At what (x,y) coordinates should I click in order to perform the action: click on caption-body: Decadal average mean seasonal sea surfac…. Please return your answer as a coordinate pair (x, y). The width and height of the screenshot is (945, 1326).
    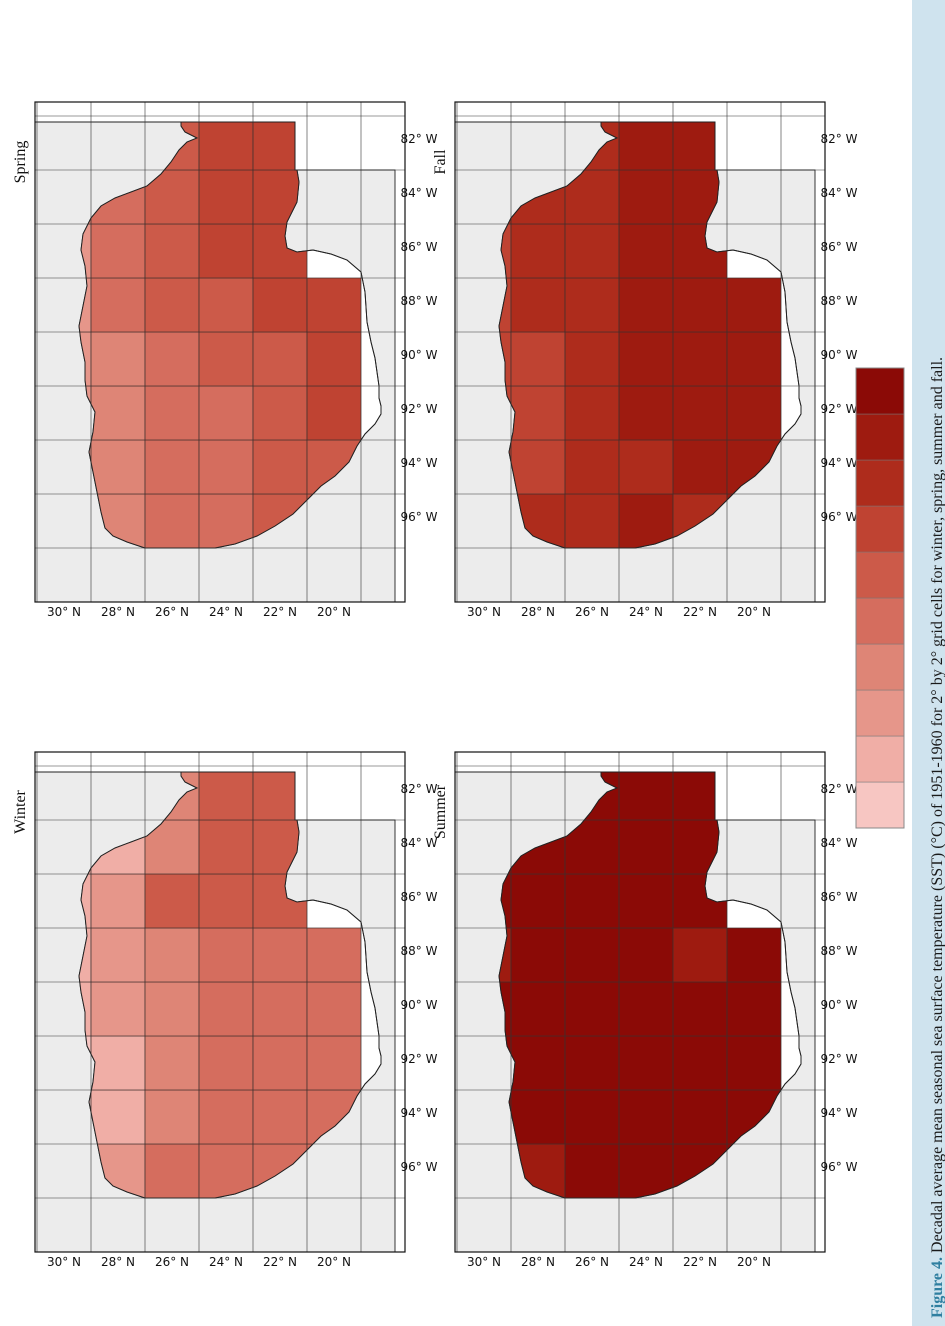
    Looking at the image, I should click on (937, 806).